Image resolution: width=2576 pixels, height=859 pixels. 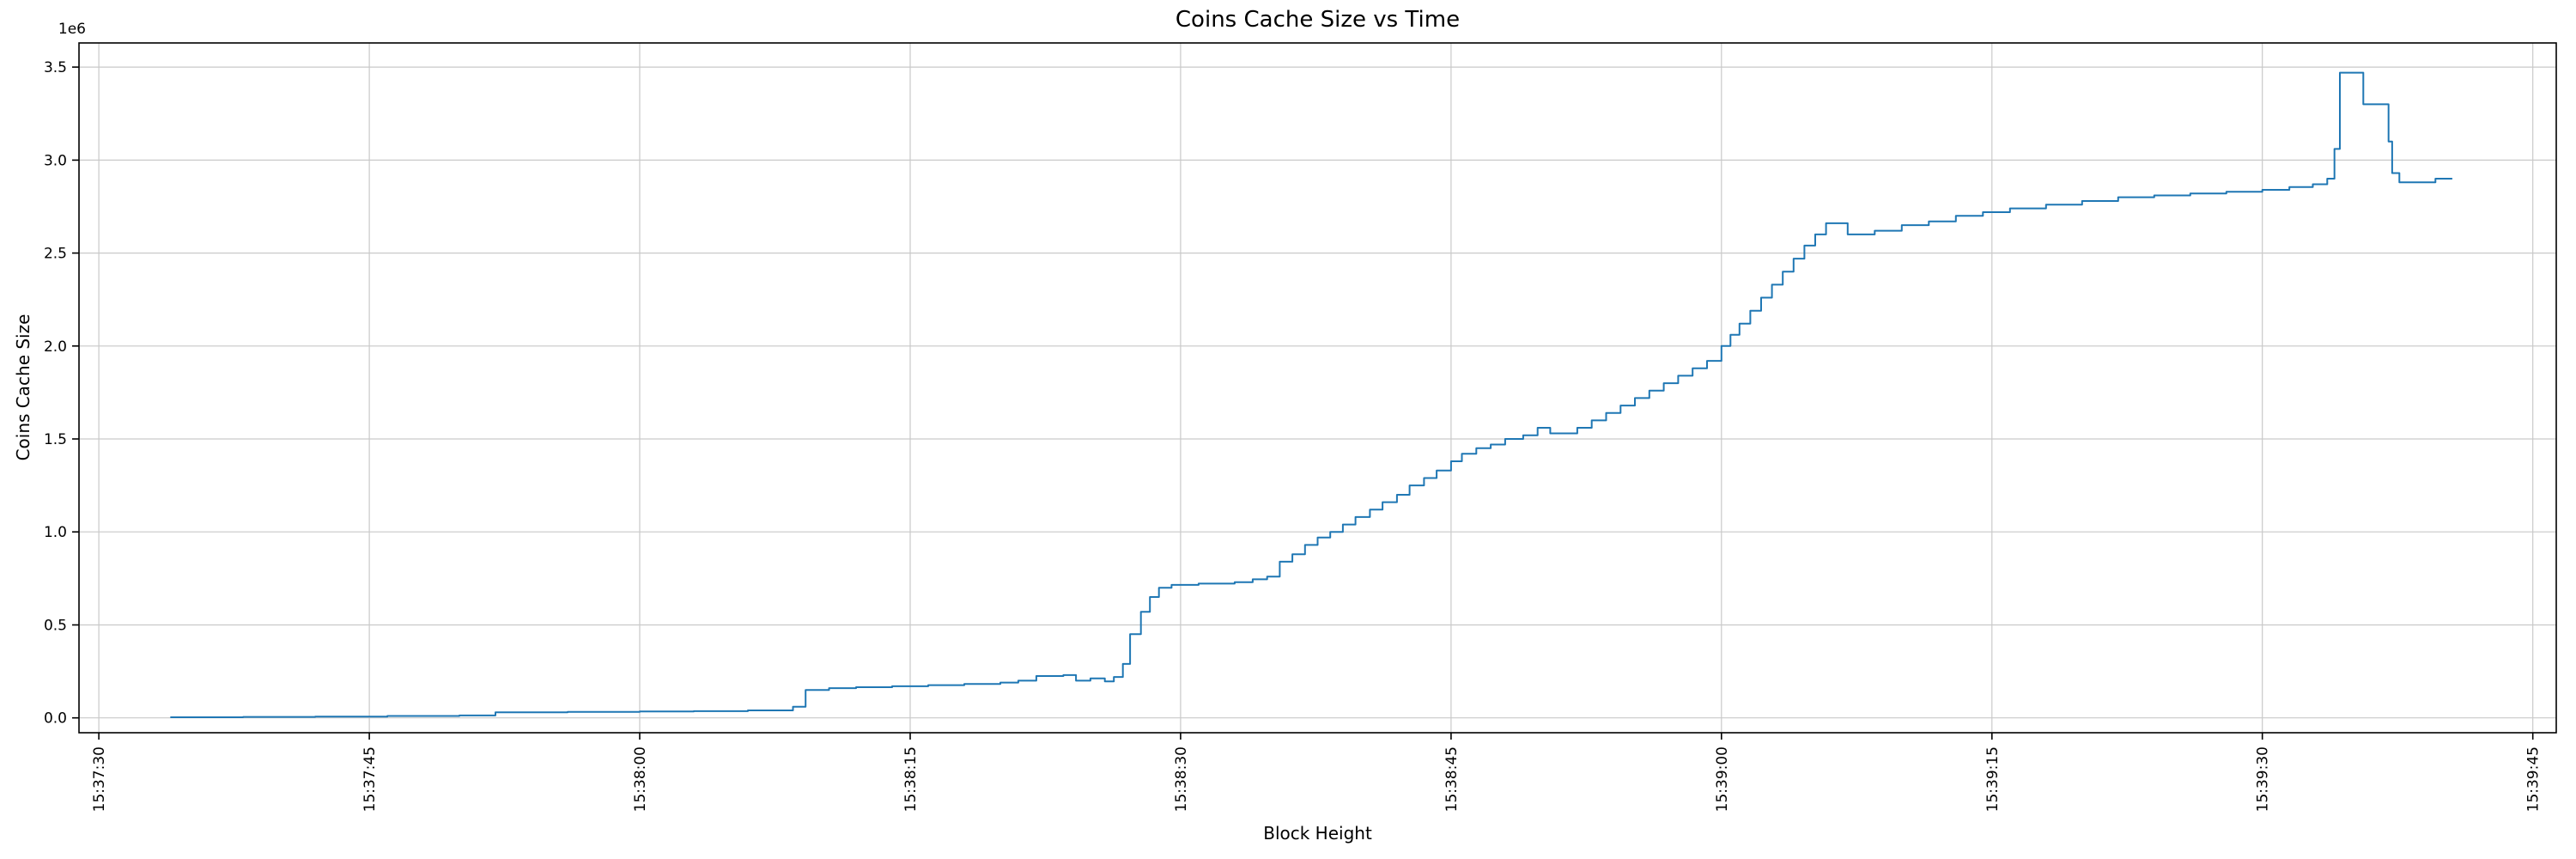 What do you see at coordinates (99, 779) in the screenshot?
I see `x-tick-label: 15:37:30` at bounding box center [99, 779].